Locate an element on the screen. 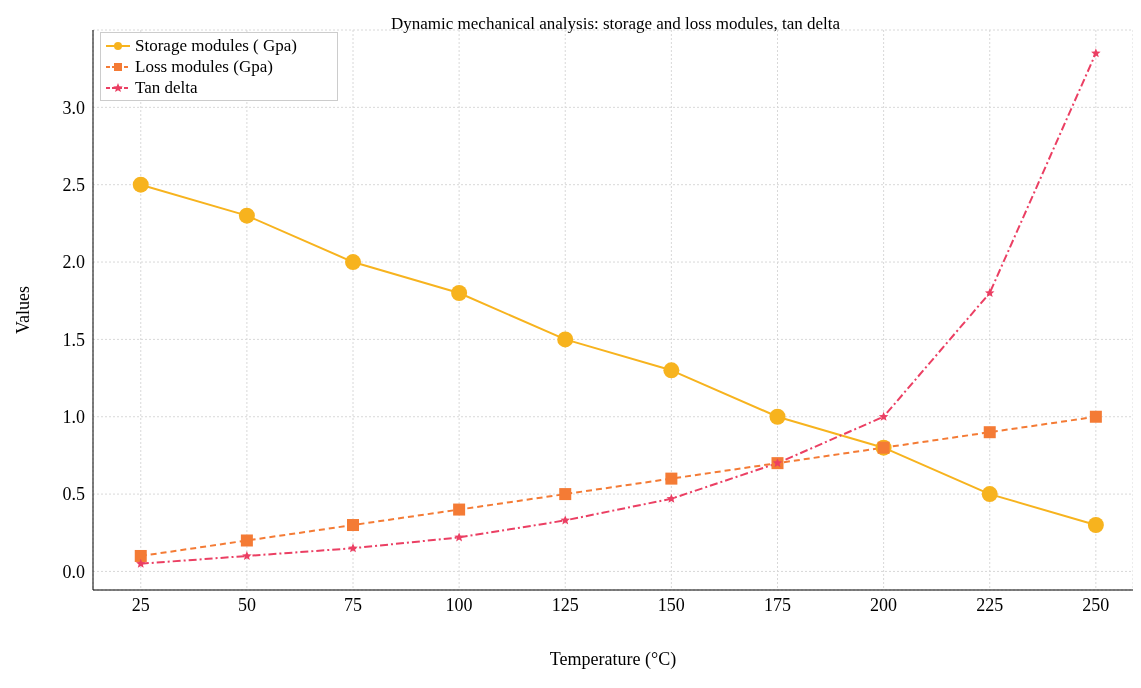 This screenshot has width=1141, height=688. y-tick-label: 1.0 is located at coordinates (73, 417).